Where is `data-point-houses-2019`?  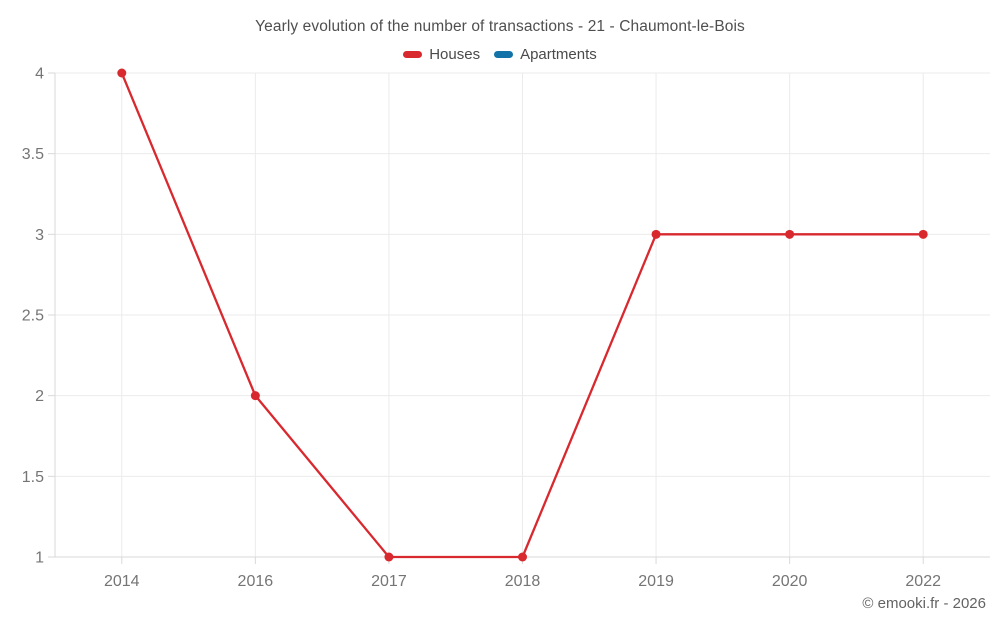
data-point-houses-2019 is located at coordinates (656, 234).